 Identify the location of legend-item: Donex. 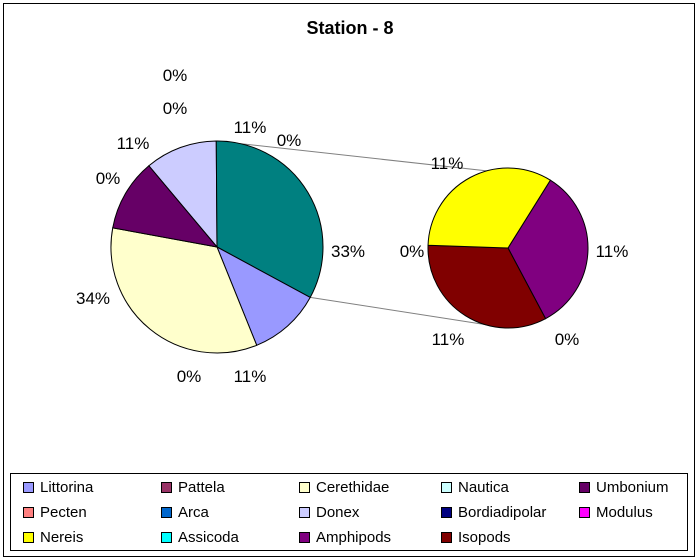
(329, 512).